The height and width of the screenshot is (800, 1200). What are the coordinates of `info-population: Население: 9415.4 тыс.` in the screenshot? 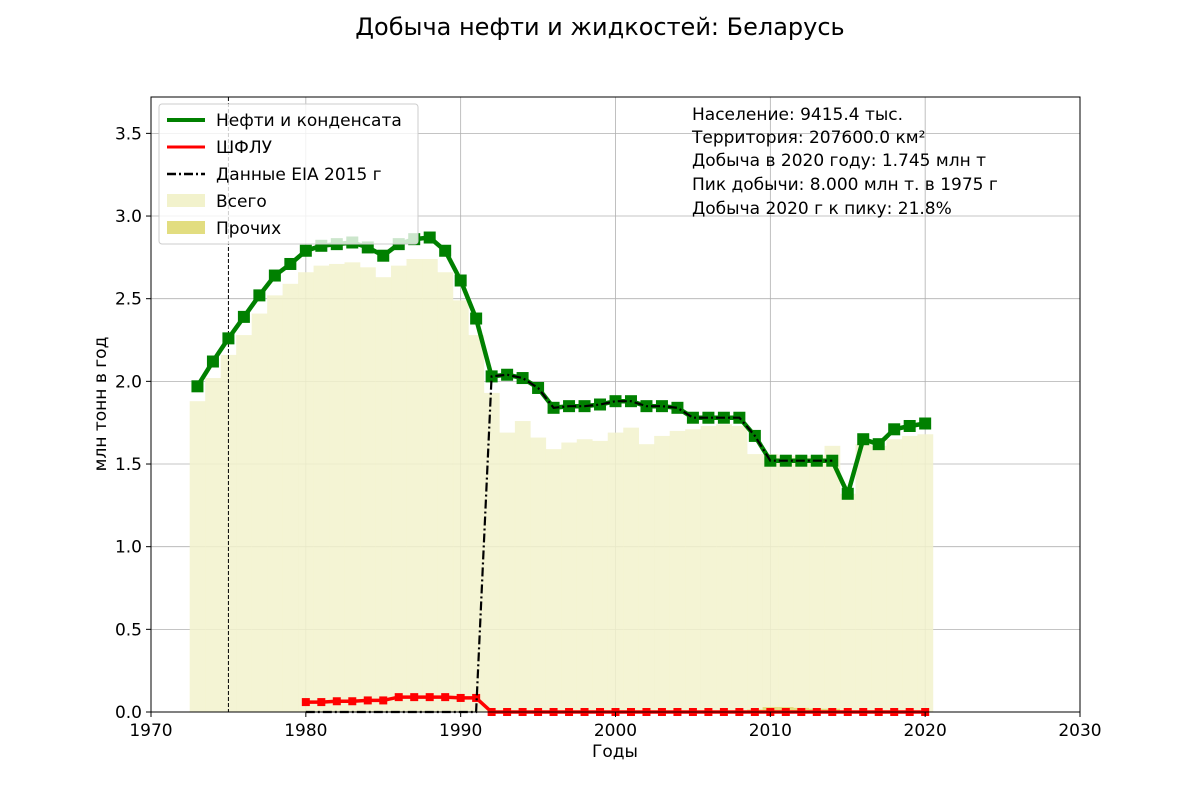 It's located at (797, 115).